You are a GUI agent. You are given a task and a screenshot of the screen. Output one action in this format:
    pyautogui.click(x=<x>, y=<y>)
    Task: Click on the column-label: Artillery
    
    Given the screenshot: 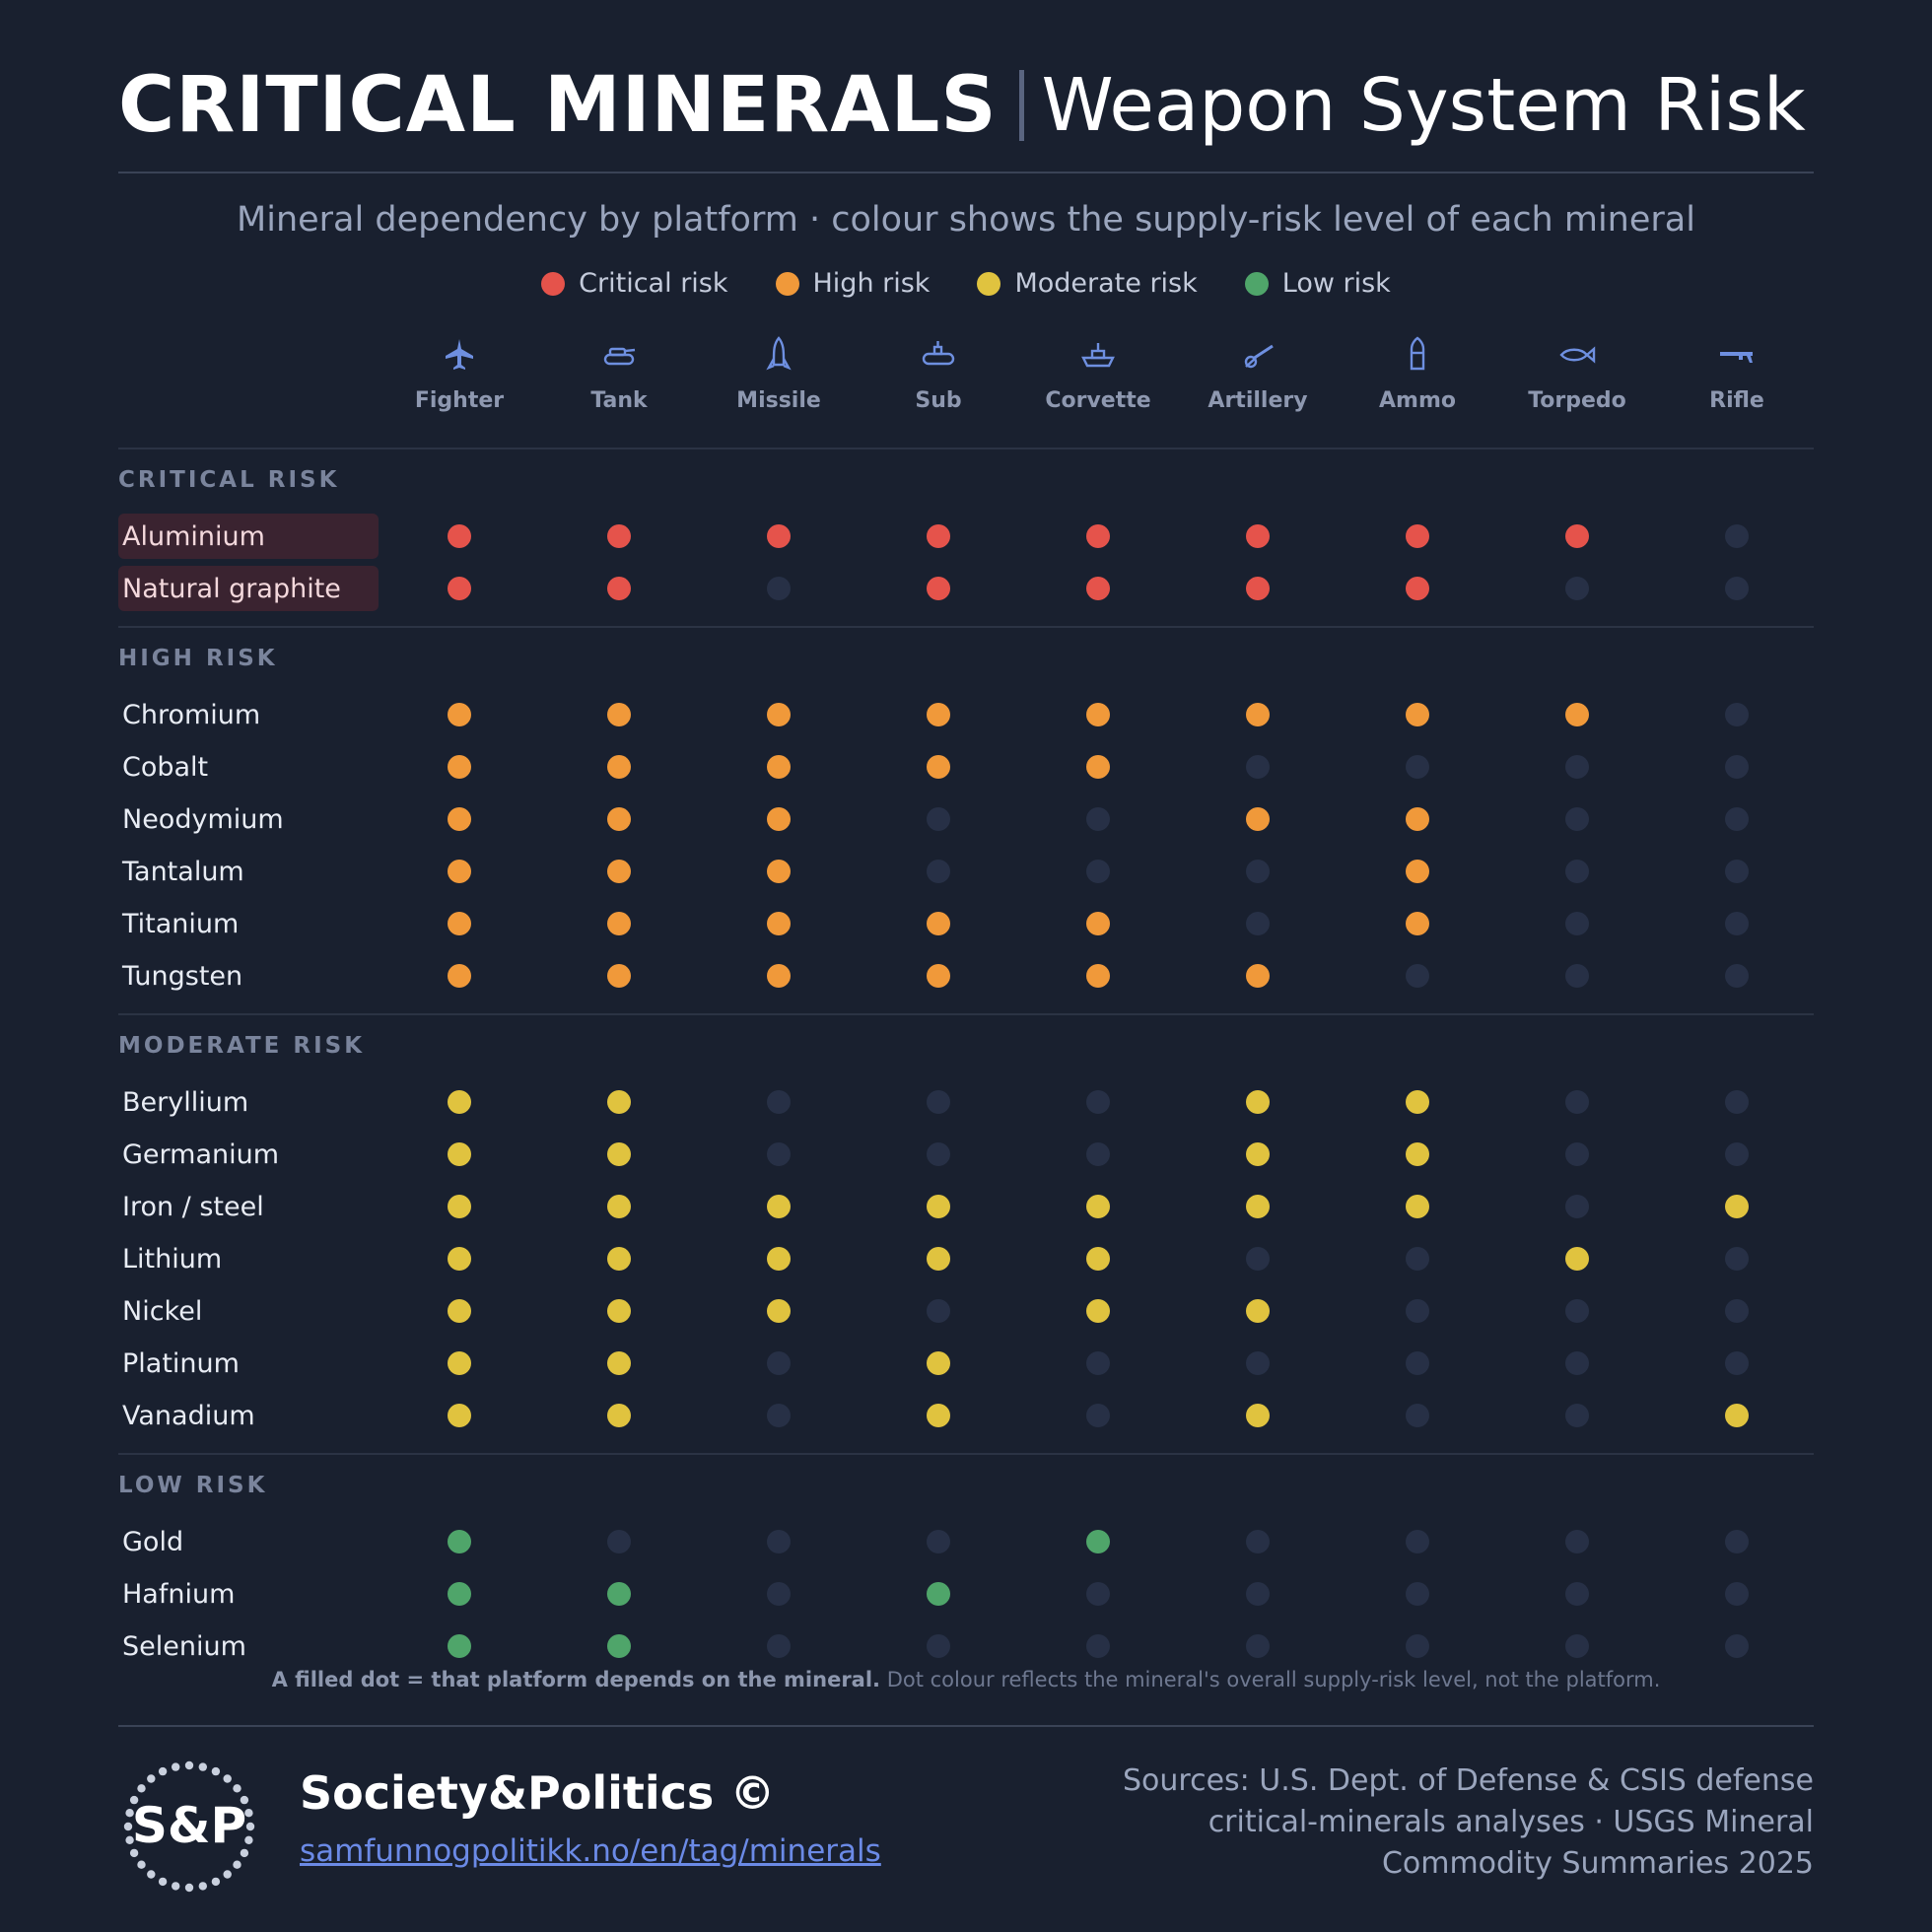 What is the action you would take?
    pyautogui.click(x=1258, y=401)
    